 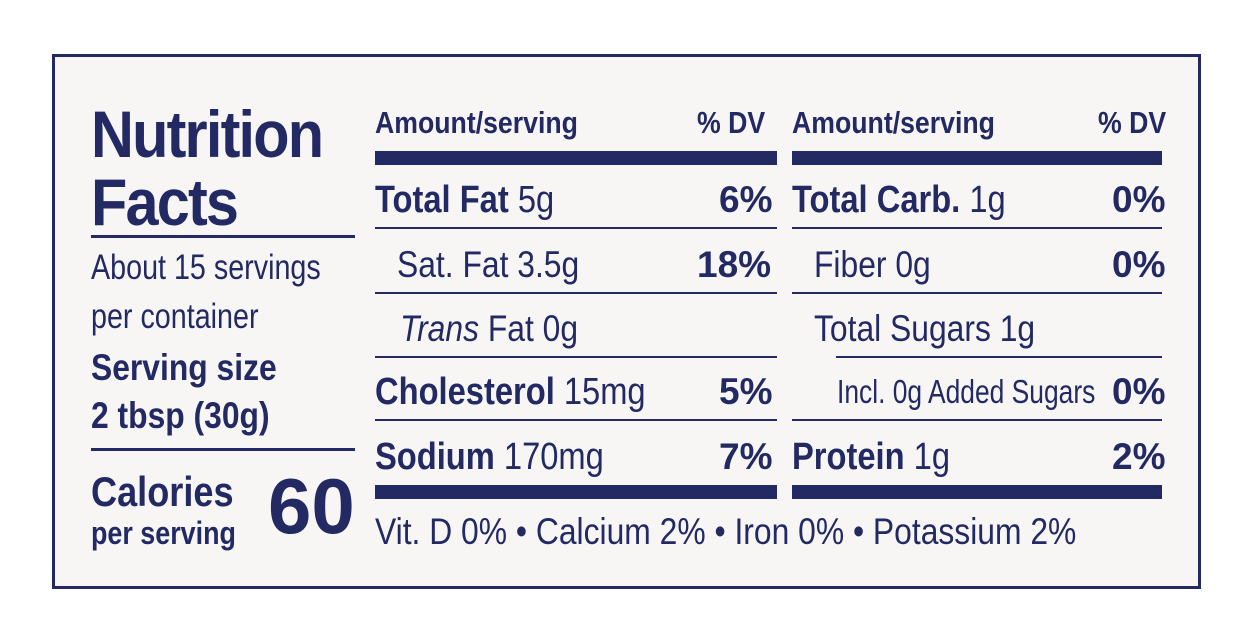 What do you see at coordinates (1132, 122) in the screenshot?
I see `dv-header-right: % DV` at bounding box center [1132, 122].